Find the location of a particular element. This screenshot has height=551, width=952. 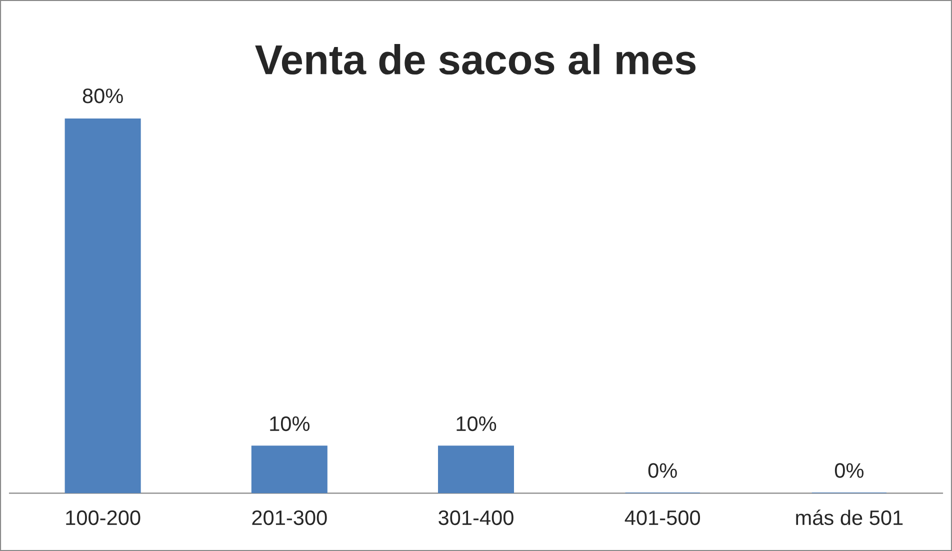

x-tick-label: más de 501 is located at coordinates (849, 518).